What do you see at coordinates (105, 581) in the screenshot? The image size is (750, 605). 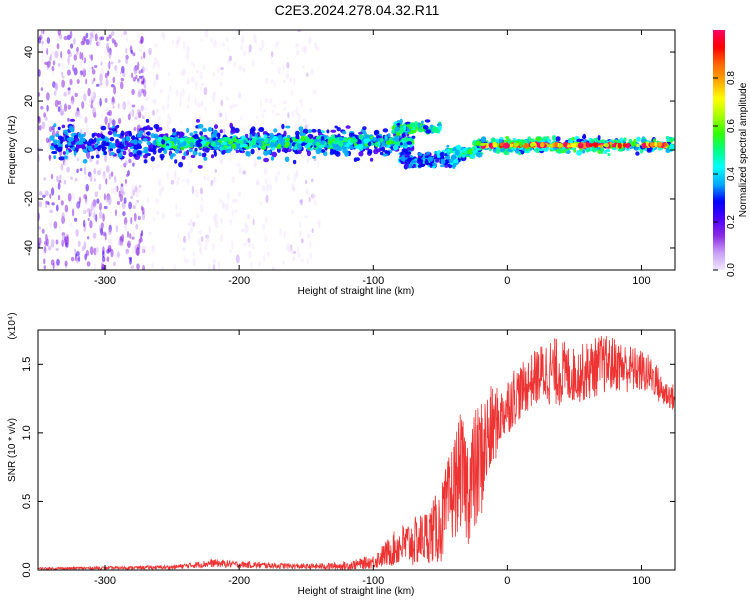 I see `x-tick-label: -300` at bounding box center [105, 581].